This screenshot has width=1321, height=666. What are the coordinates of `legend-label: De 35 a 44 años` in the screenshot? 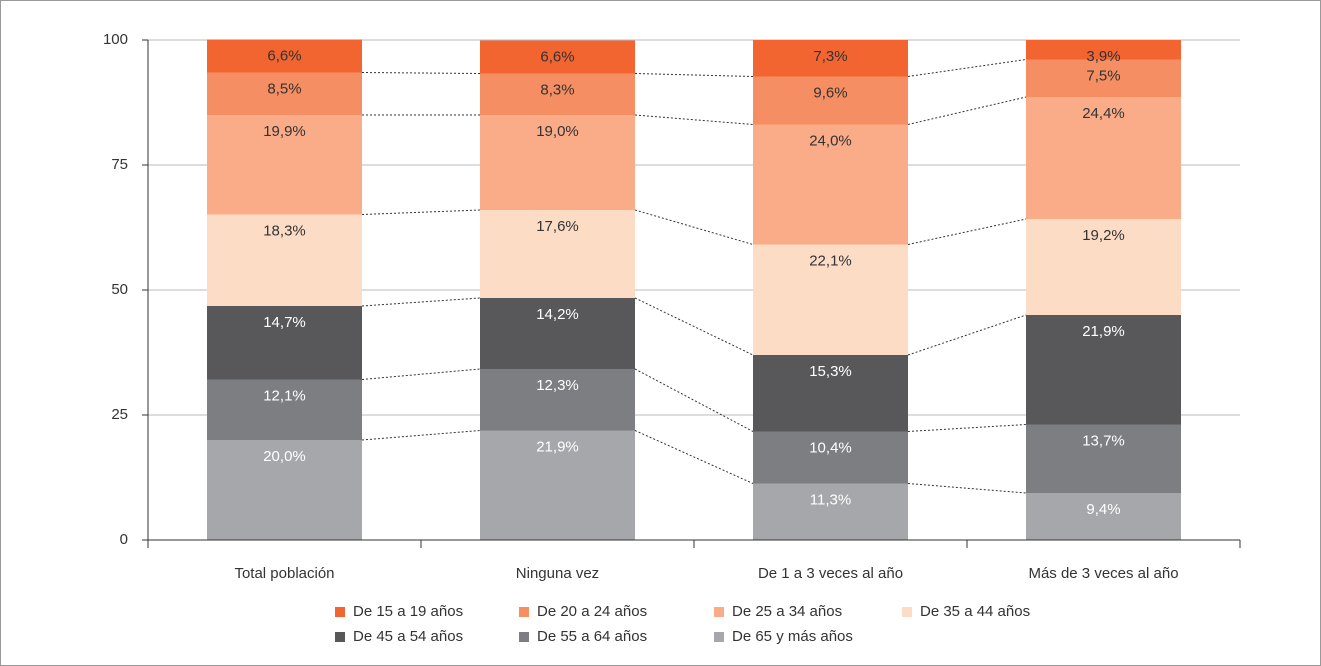 It's located at (975, 611).